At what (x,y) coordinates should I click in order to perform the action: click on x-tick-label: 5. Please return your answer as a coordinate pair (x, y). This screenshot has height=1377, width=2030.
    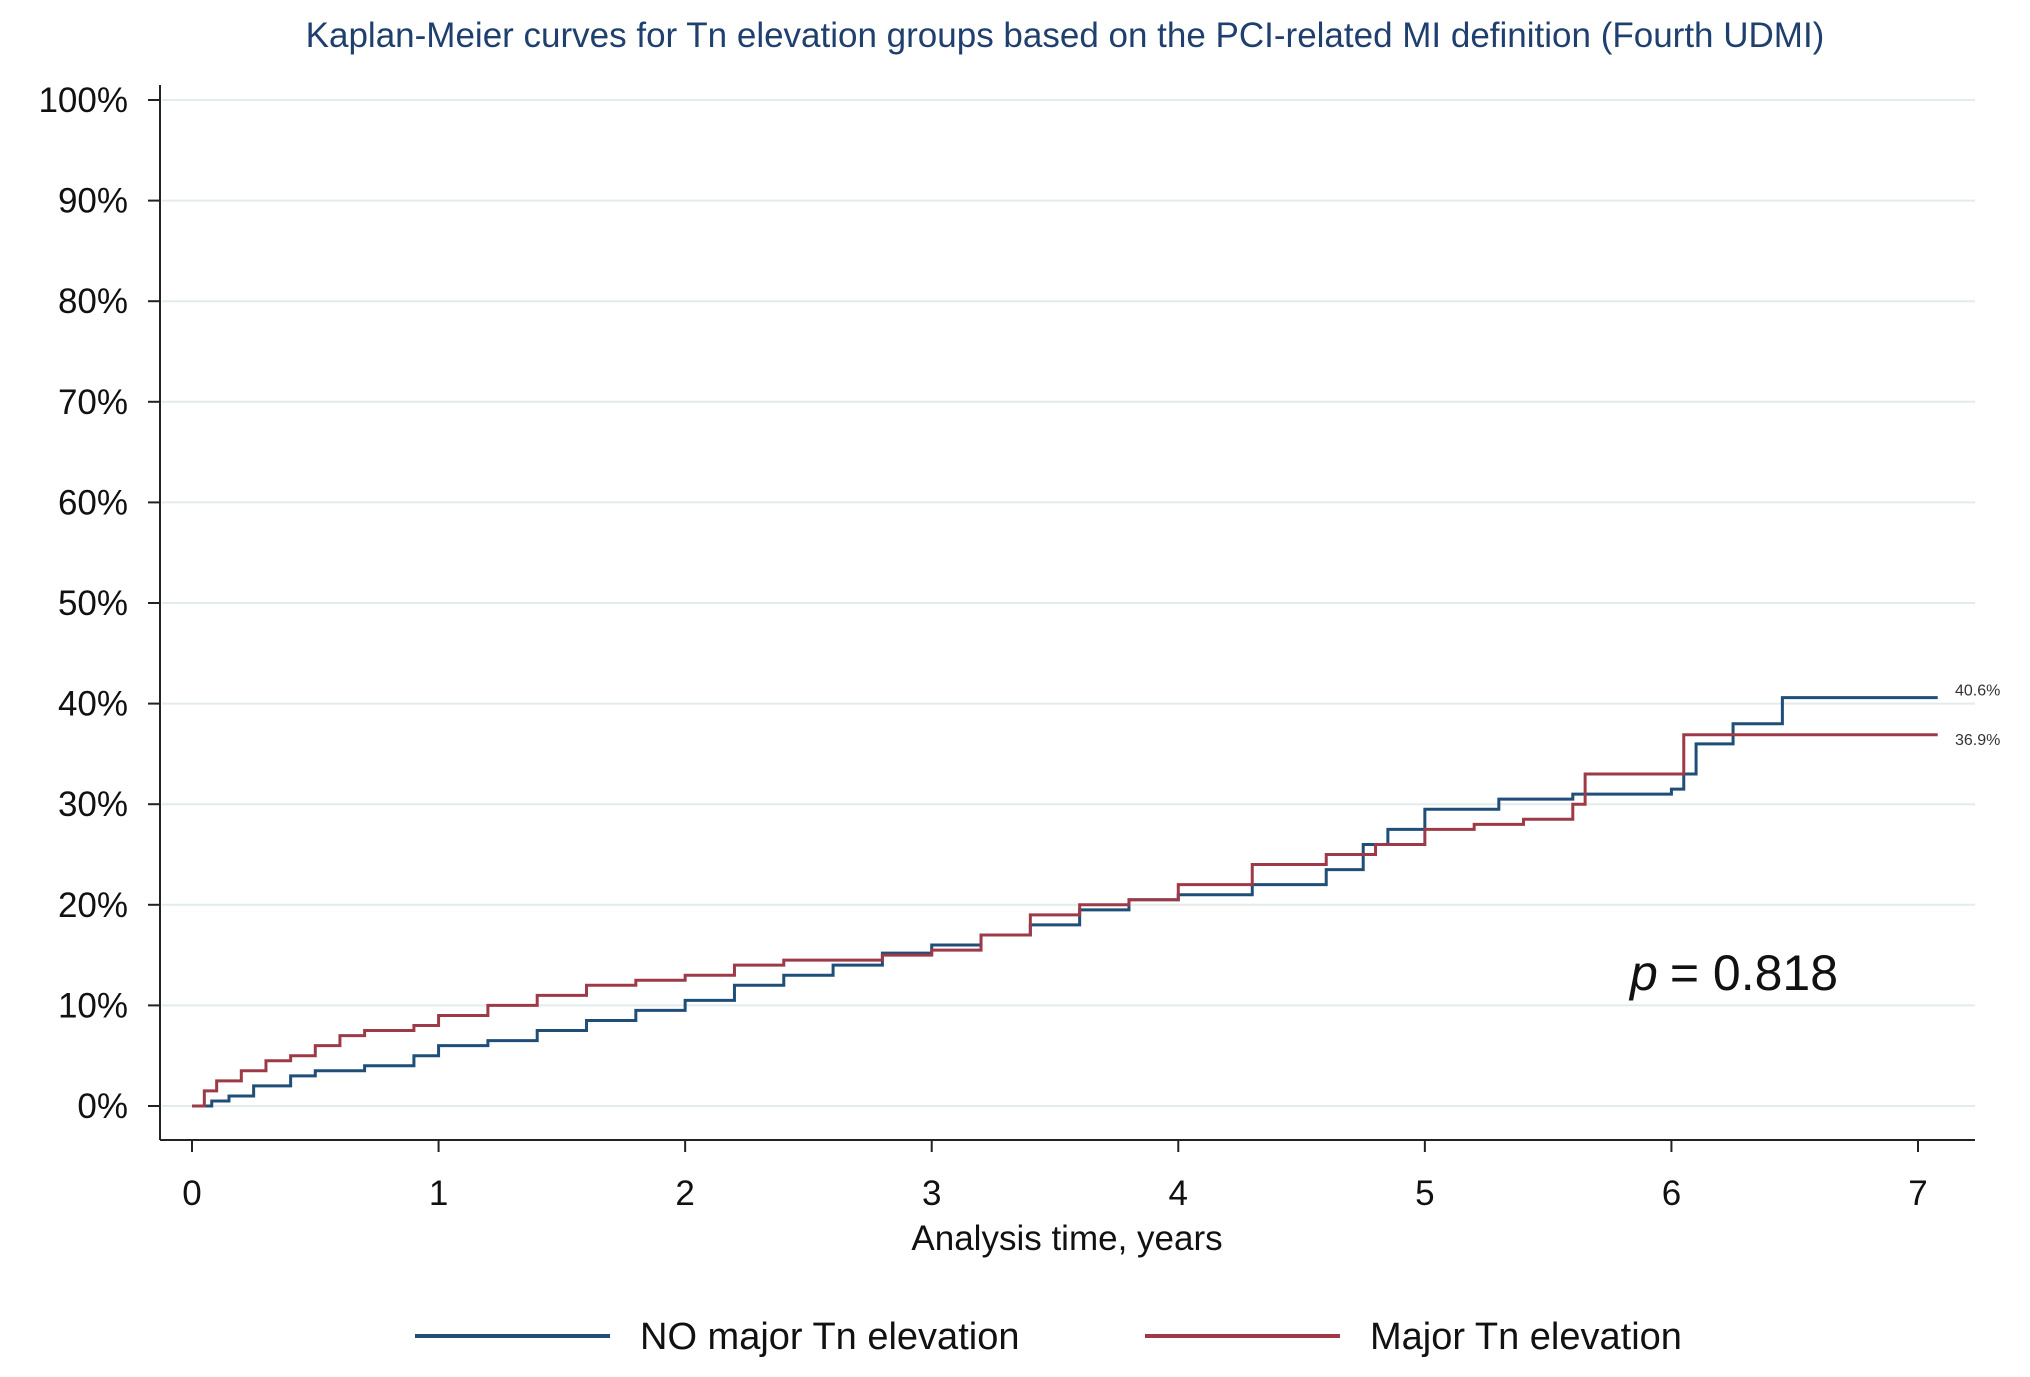
    Looking at the image, I should click on (1424, 1193).